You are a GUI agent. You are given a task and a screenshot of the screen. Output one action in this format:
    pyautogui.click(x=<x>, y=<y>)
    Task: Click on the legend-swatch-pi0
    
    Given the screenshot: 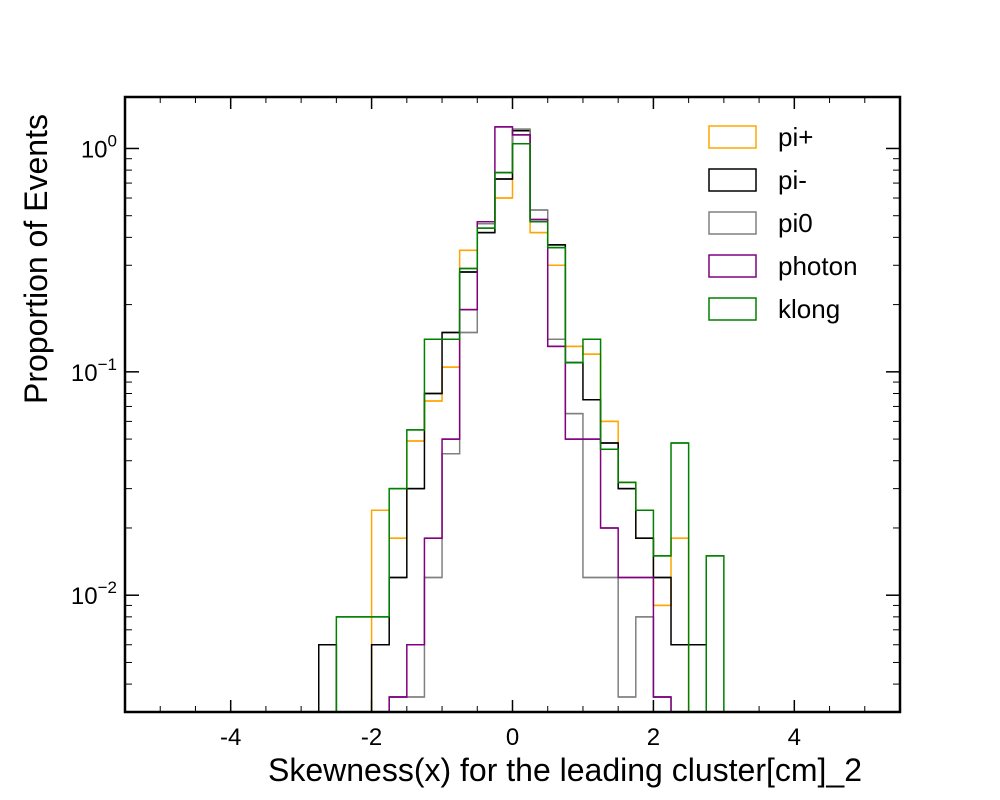 What is the action you would take?
    pyautogui.click(x=732, y=223)
    